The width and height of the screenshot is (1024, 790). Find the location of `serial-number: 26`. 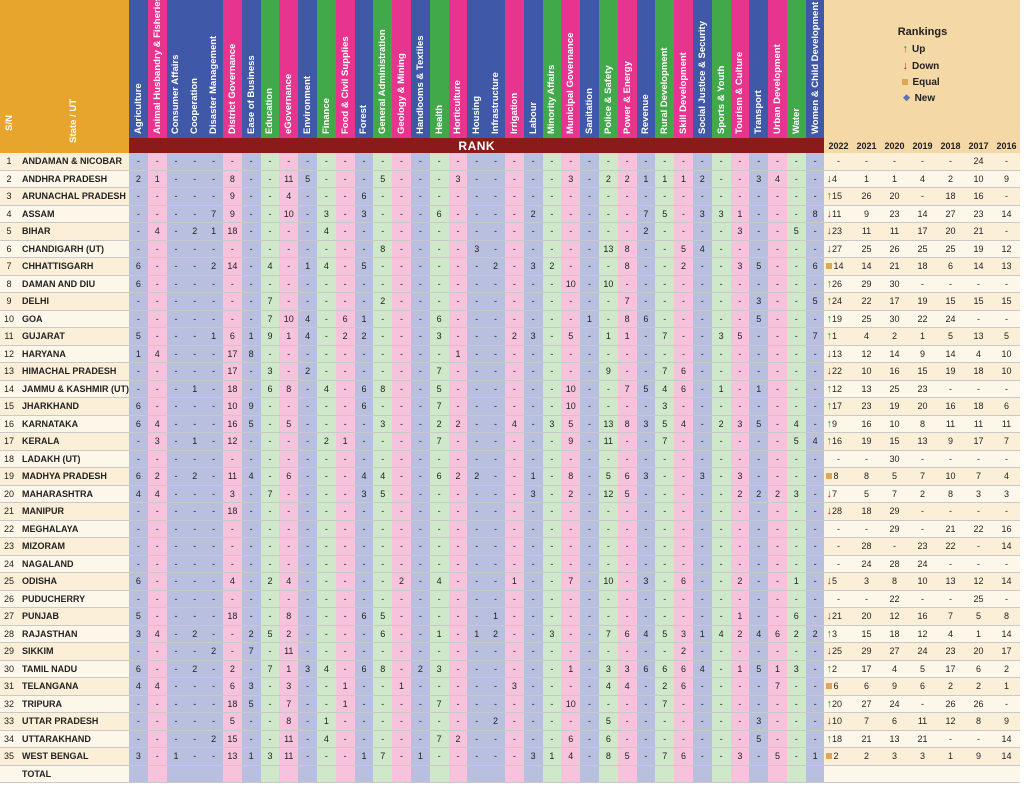

serial-number: 26 is located at coordinates (9, 599).